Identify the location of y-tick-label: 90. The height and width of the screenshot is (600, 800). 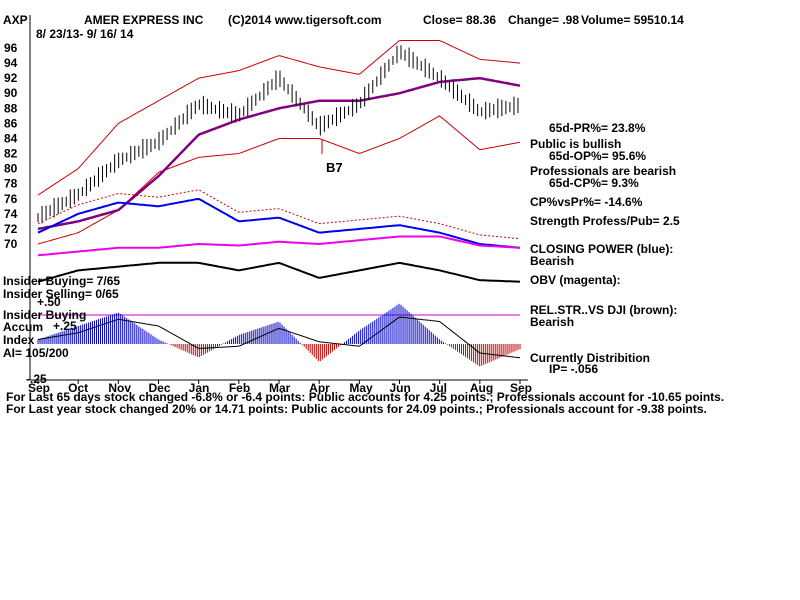
(11, 93).